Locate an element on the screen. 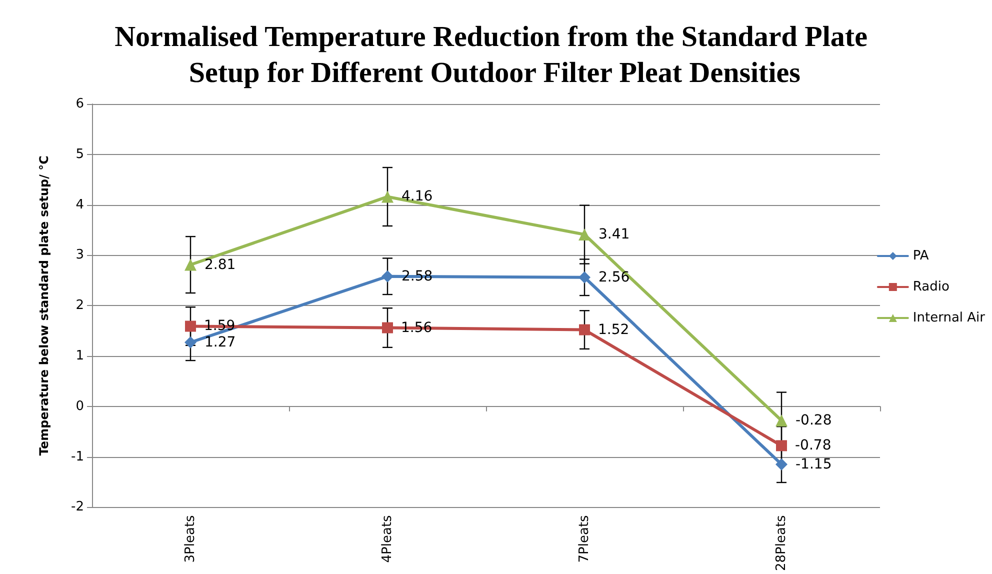  data-label: 3.41 is located at coordinates (614, 234).